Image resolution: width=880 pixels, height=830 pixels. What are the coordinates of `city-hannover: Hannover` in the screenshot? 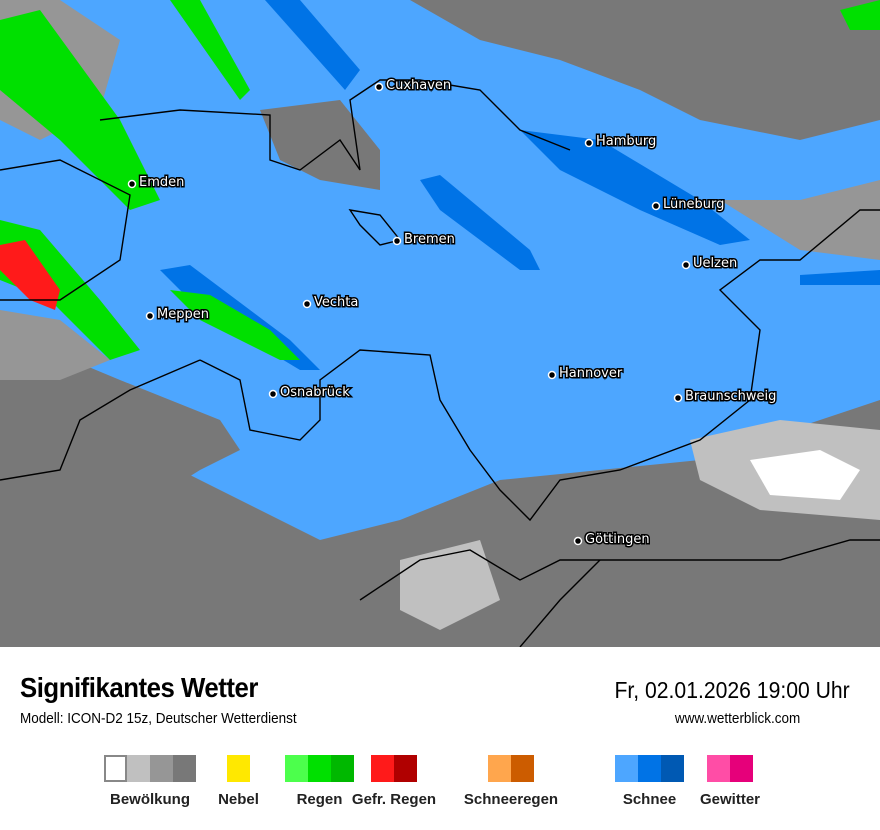 It's located at (585, 374).